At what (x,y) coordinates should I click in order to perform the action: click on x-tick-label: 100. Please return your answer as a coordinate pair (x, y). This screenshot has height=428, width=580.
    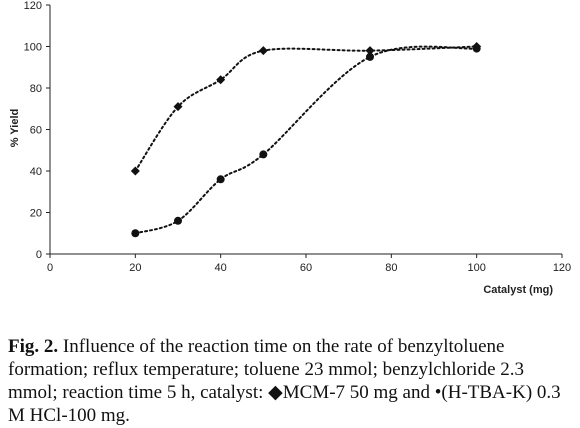
    Looking at the image, I should click on (476, 268).